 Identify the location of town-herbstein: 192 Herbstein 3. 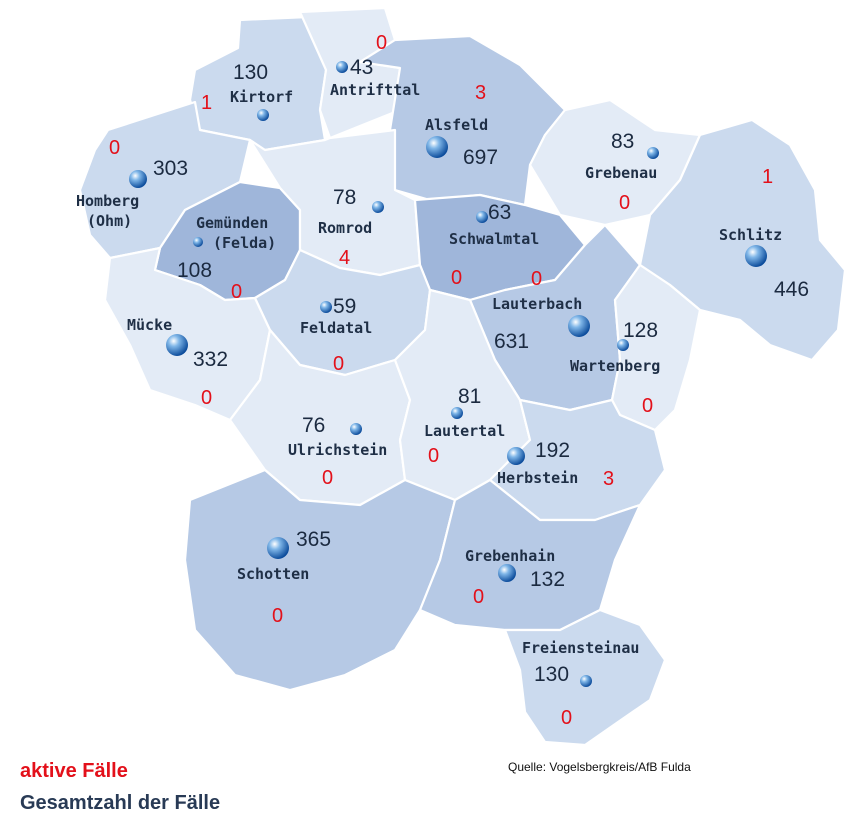
(555, 464).